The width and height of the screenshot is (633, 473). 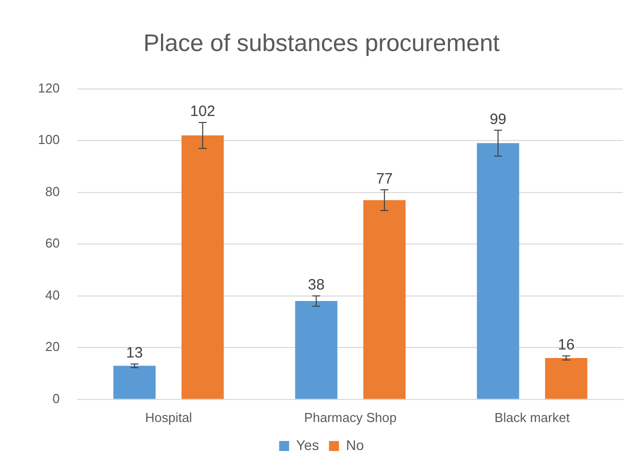 What do you see at coordinates (532, 417) in the screenshot?
I see `x-tick-label: Black market` at bounding box center [532, 417].